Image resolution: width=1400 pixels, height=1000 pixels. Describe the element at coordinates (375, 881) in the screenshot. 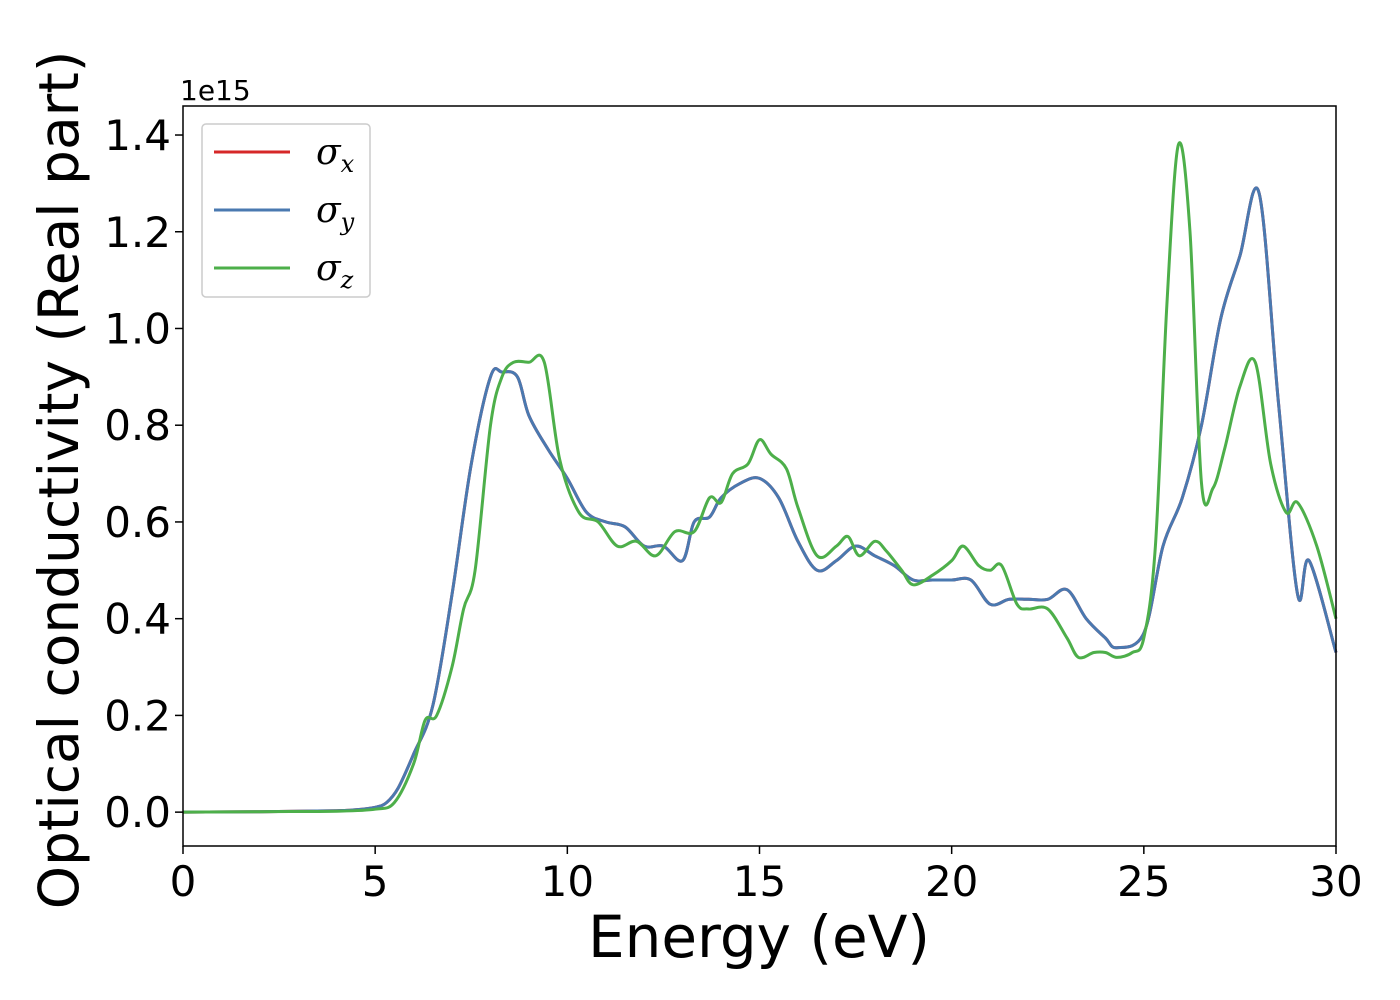

I see `x-tick-label: 5` at that location.